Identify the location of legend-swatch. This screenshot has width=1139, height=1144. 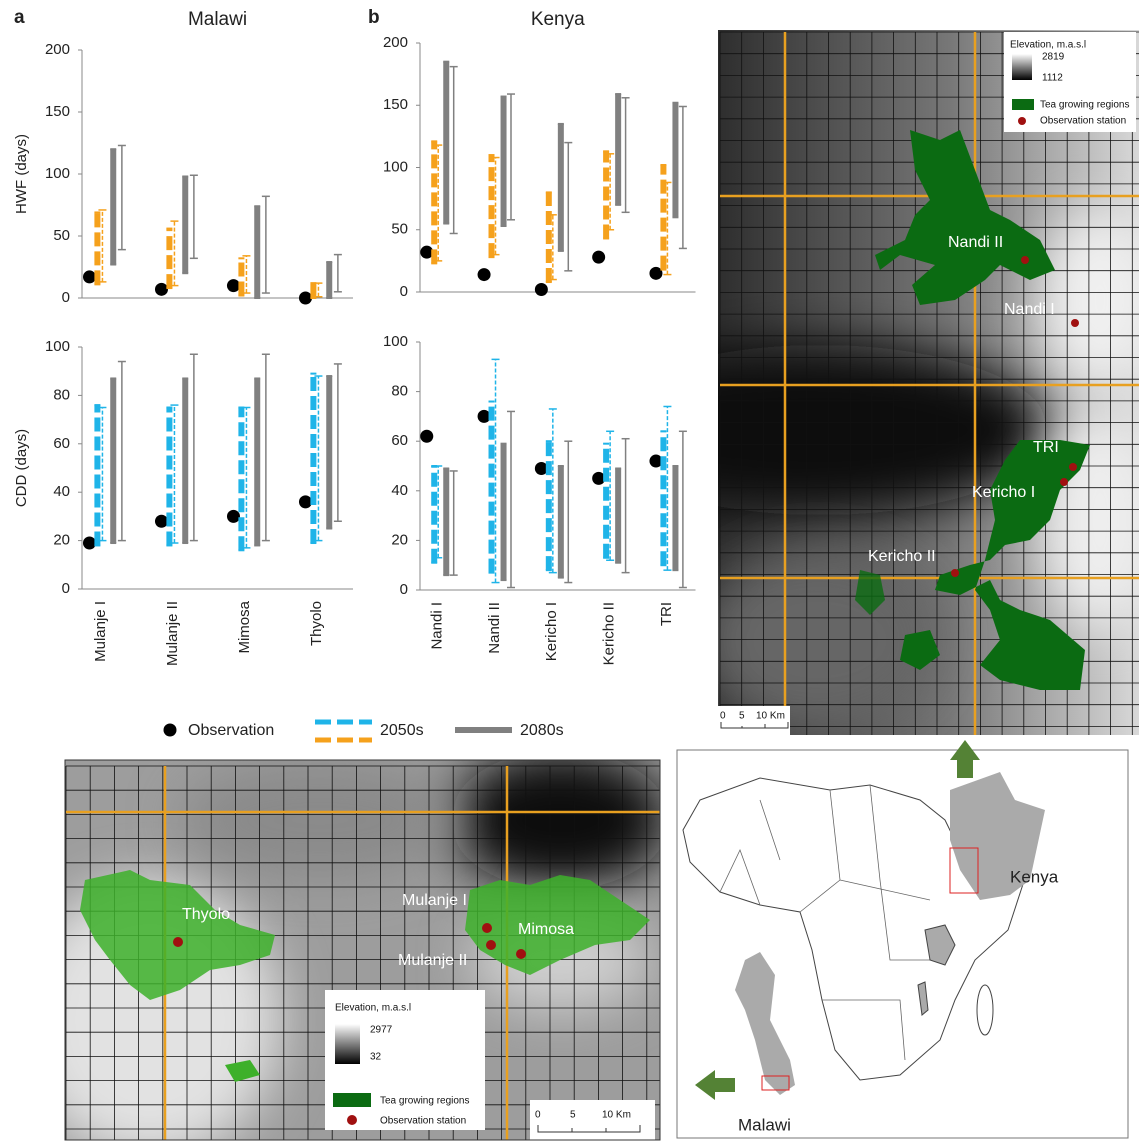
(170, 730).